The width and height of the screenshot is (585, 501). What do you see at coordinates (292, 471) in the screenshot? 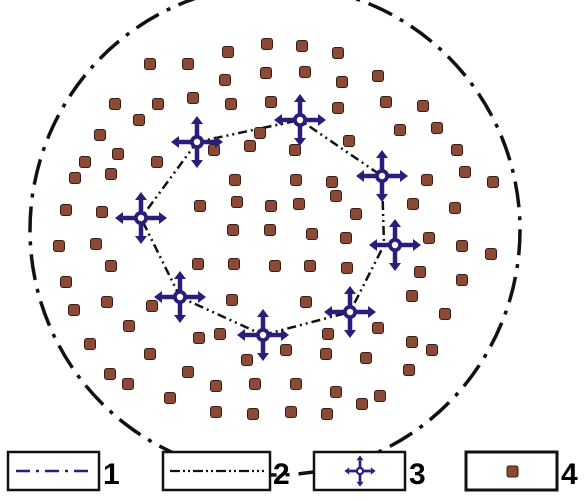
I see `legend: 1 2 3 4` at bounding box center [292, 471].